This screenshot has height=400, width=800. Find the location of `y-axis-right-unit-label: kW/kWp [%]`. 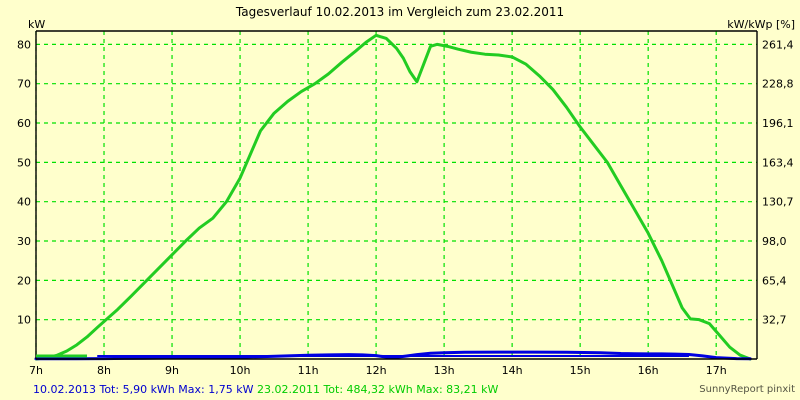

y-axis-right-unit-label: kW/kWp [%] is located at coordinates (761, 24).